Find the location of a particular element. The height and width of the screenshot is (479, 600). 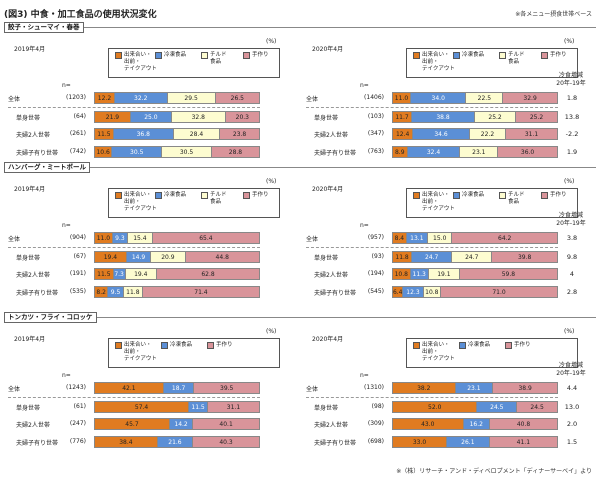

change-value: 2.8 is located at coordinates (572, 292).